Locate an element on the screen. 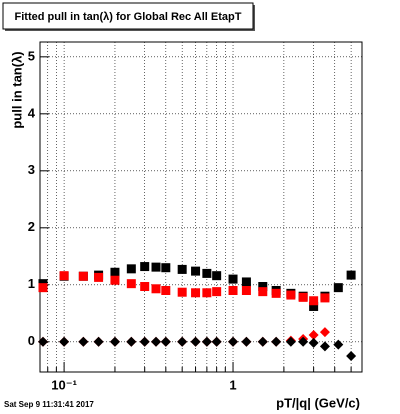 The width and height of the screenshot is (400, 414). y-tick-label: 1 is located at coordinates (31, 283).